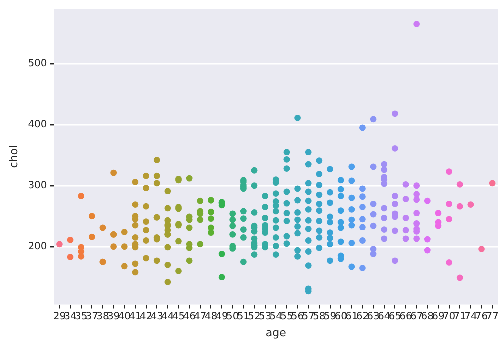 This screenshot has width=502, height=346. What do you see at coordinates (38, 64) in the screenshot?
I see `y-tick-label: 500` at bounding box center [38, 64].